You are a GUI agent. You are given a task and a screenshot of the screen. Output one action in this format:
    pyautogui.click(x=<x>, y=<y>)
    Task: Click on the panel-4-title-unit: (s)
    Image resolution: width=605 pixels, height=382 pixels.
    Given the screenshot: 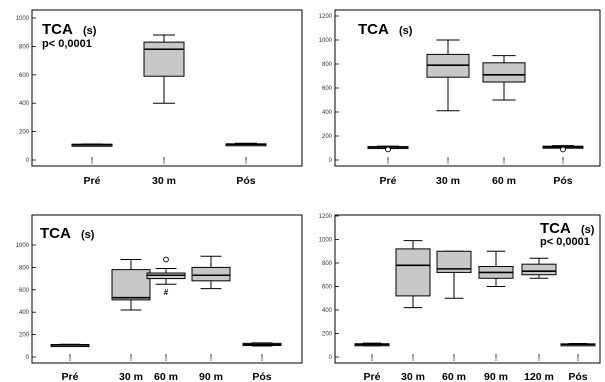 What is the action you would take?
    pyautogui.click(x=588, y=230)
    